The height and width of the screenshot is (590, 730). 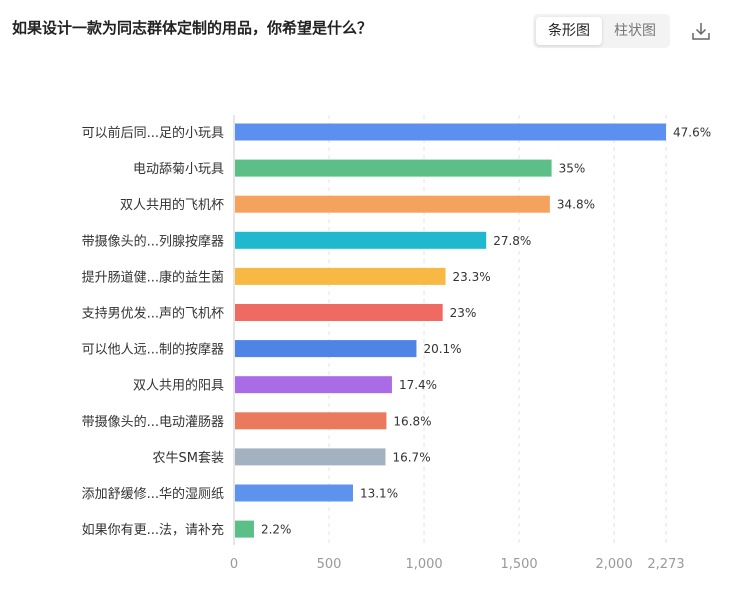 What do you see at coordinates (276, 530) in the screenshot?
I see `data-label: 2.2%` at bounding box center [276, 530].